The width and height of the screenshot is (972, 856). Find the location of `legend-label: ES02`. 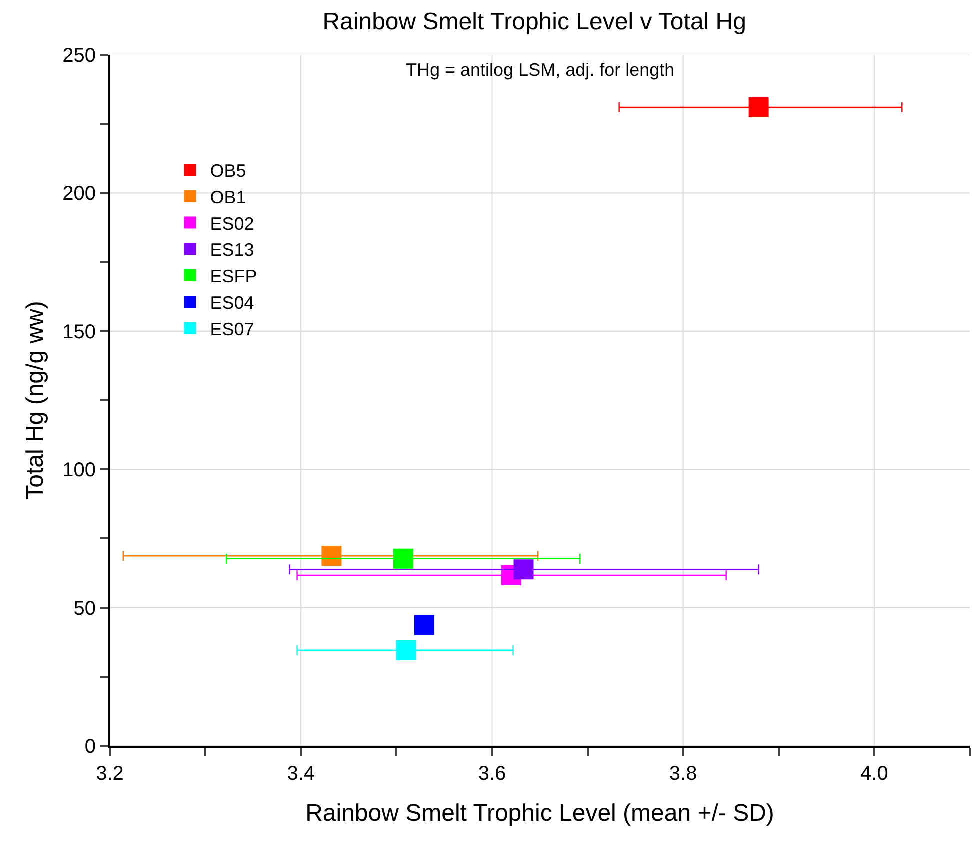

legend-label: ES02 is located at coordinates (232, 224).